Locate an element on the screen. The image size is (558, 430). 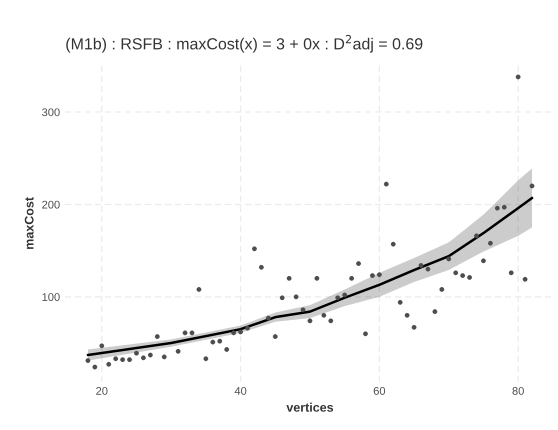
x-tick-label: 80 is located at coordinates (518, 390).